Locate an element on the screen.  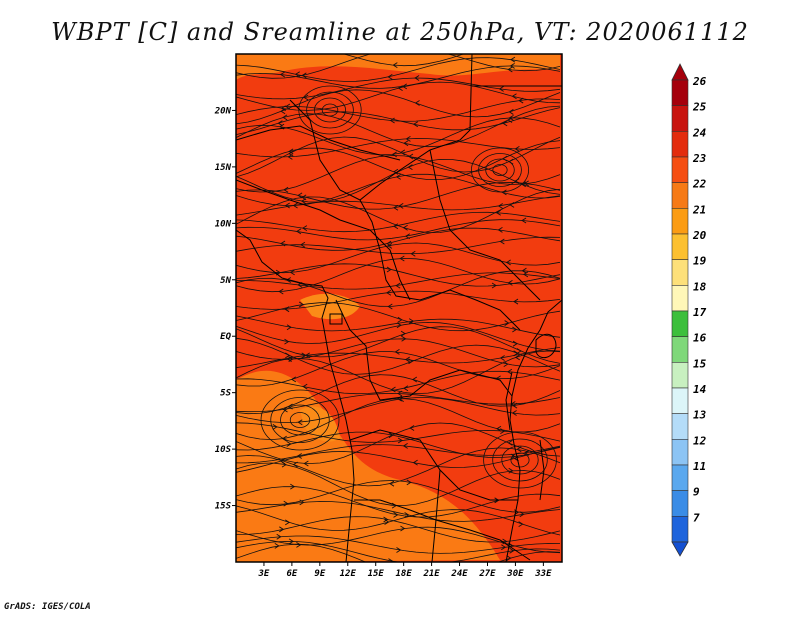
lat-tick-label: 15N is located at coordinates (223, 168).